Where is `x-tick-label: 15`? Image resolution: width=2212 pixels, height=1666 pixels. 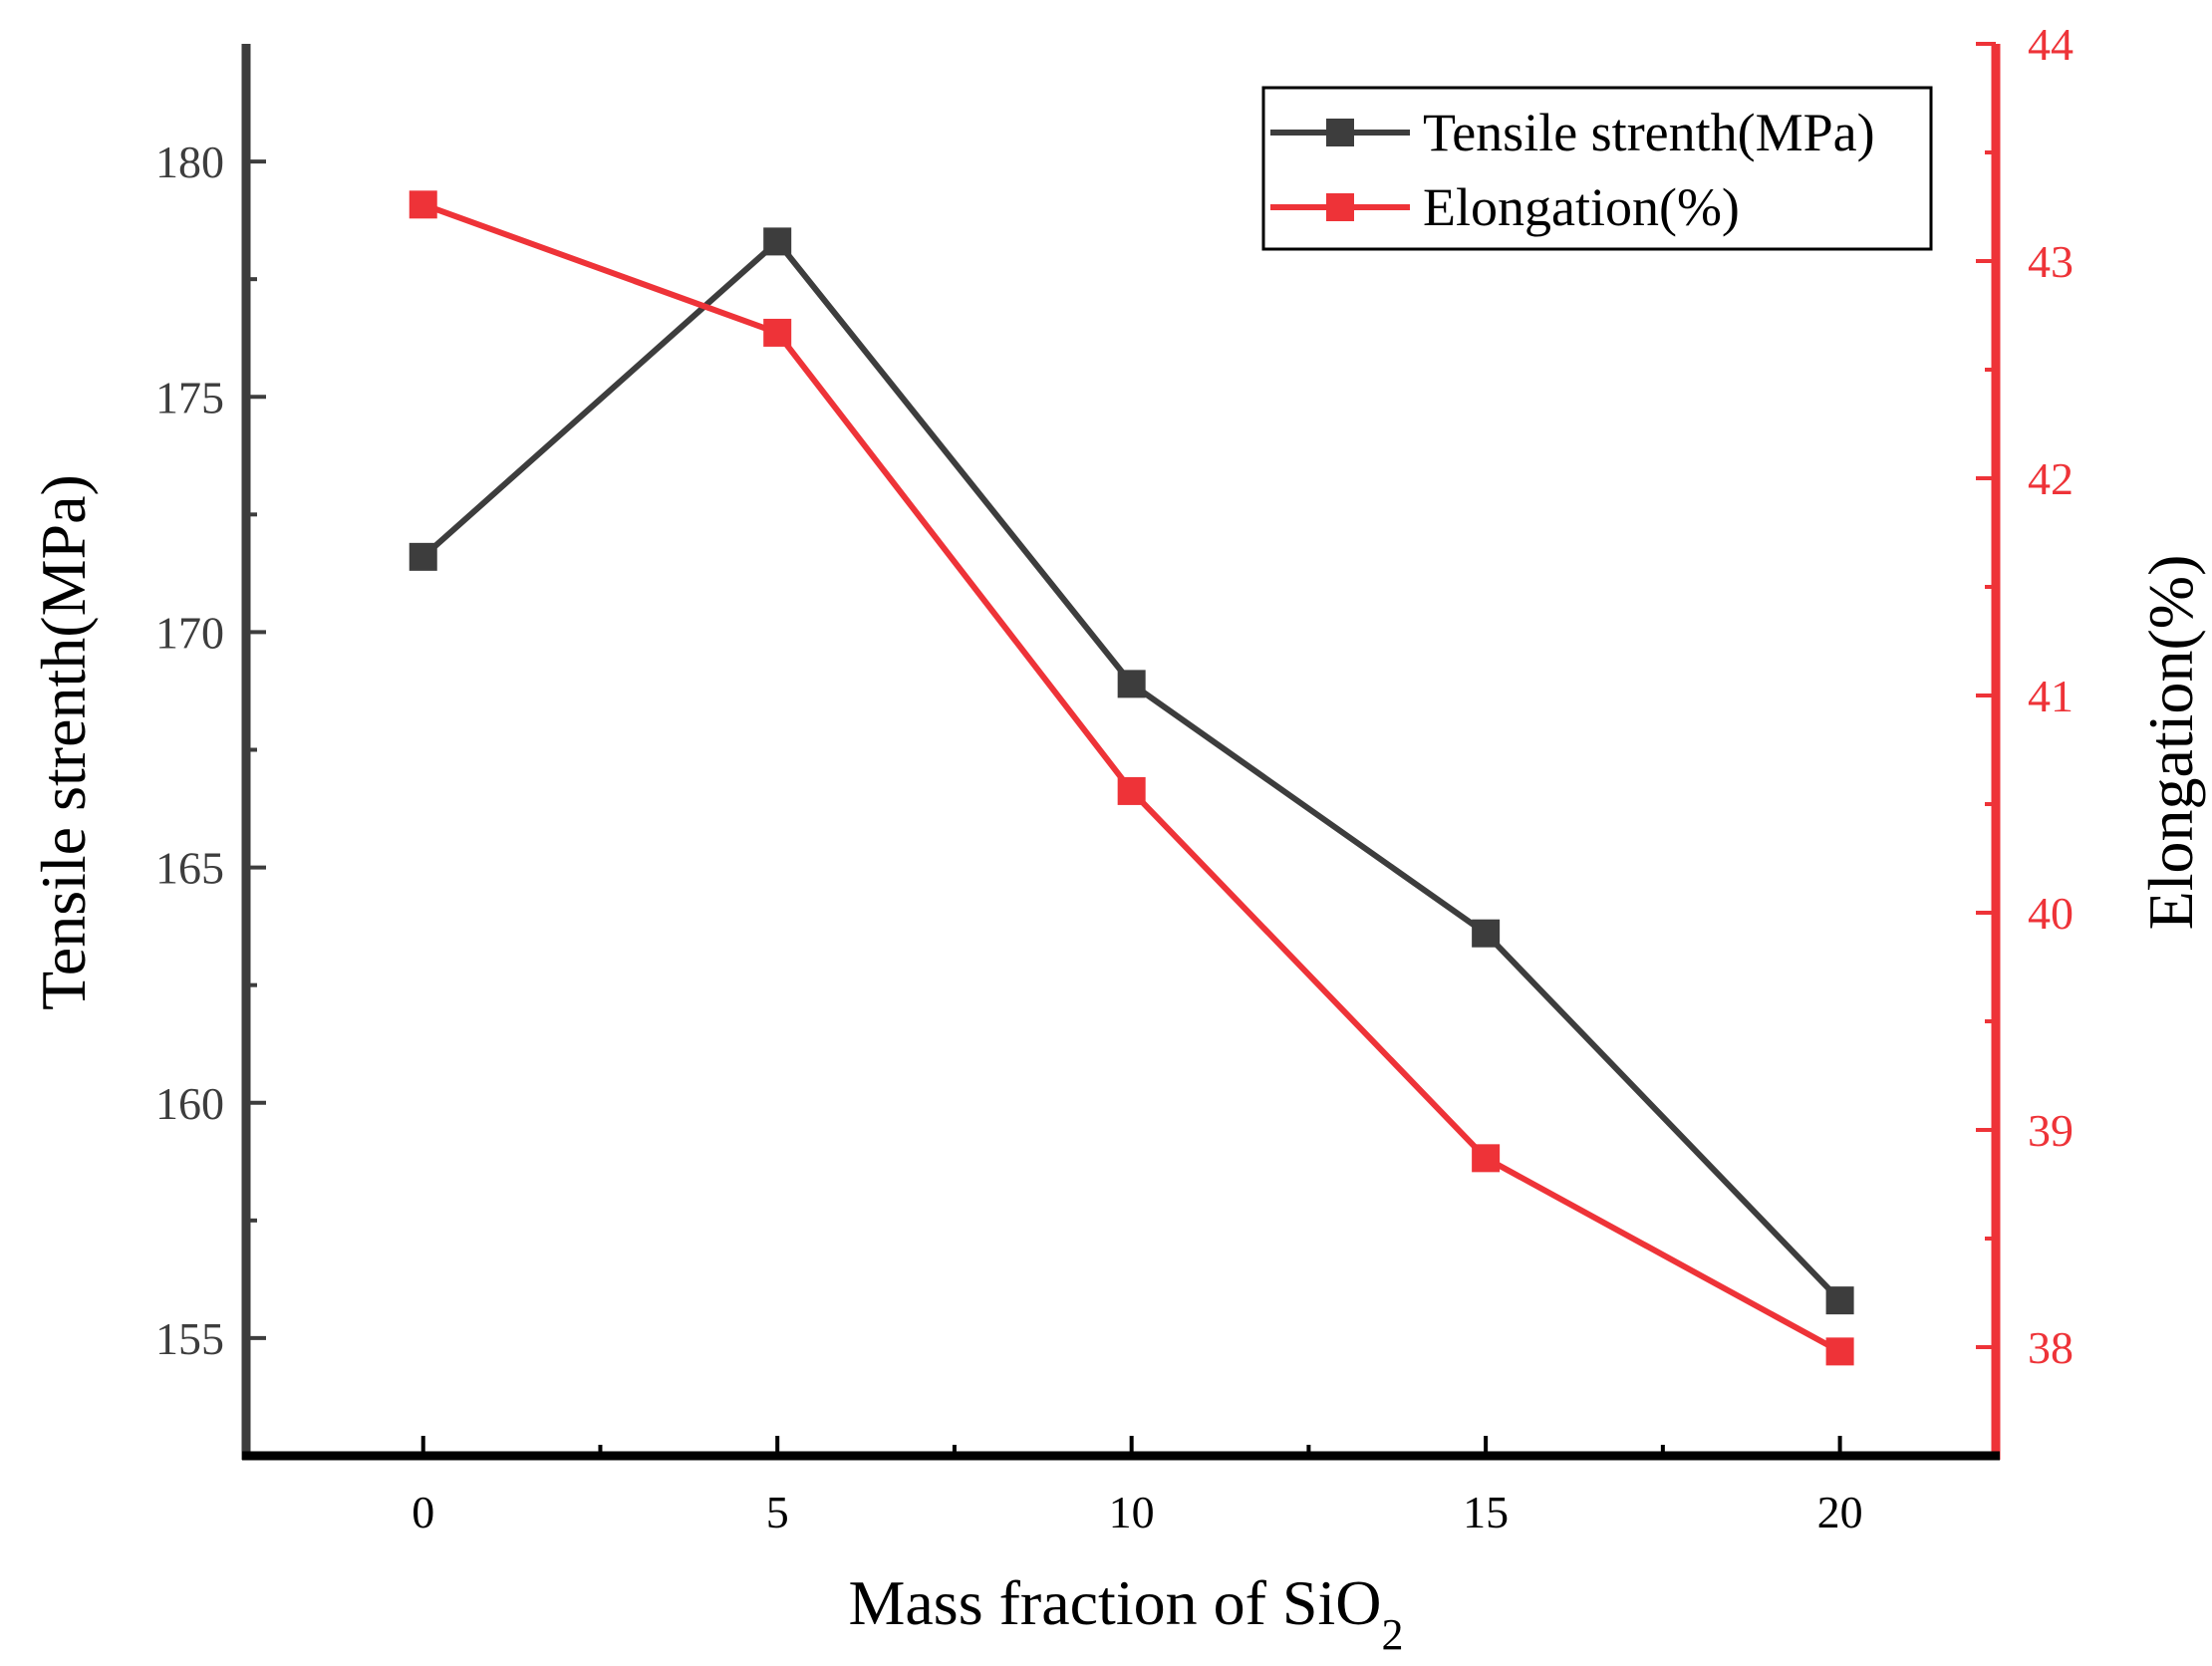 x-tick-label: 15 is located at coordinates (1486, 1512).